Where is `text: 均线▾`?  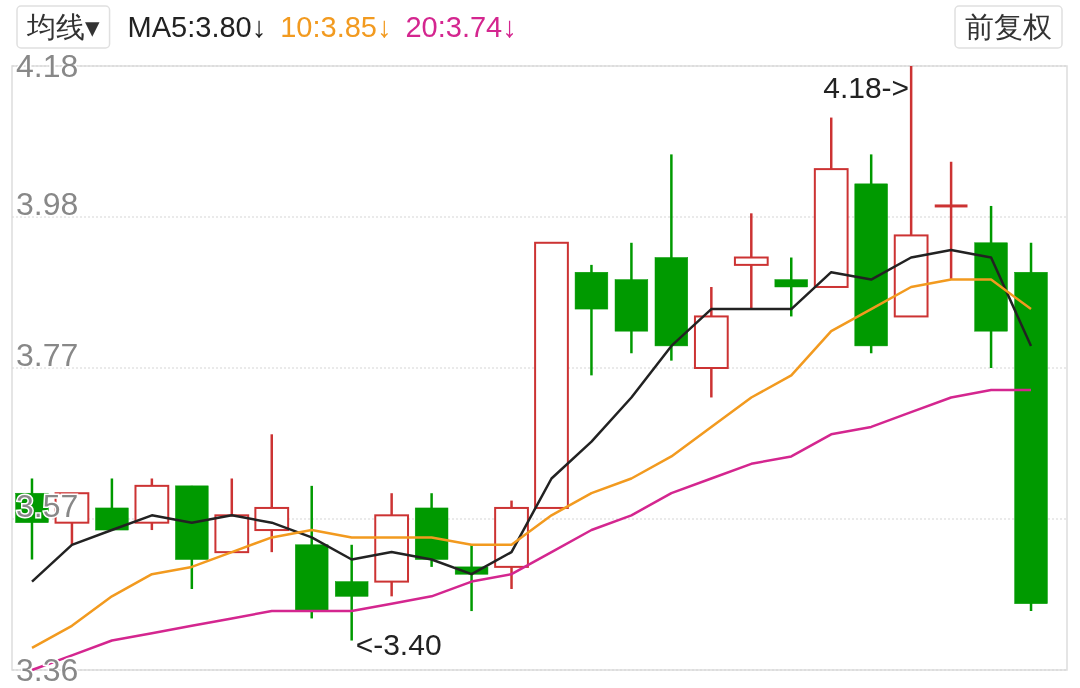
text: 均线▾ is located at coordinates (63, 27).